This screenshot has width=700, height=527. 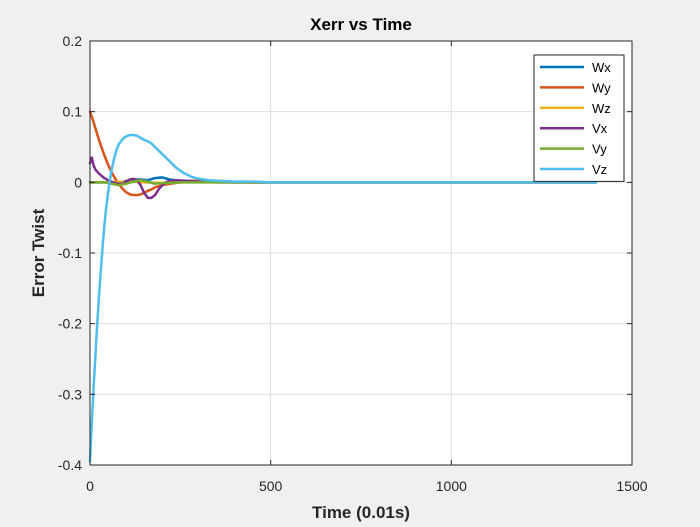 I want to click on y-tick-label: -0.3, so click(x=70, y=394).